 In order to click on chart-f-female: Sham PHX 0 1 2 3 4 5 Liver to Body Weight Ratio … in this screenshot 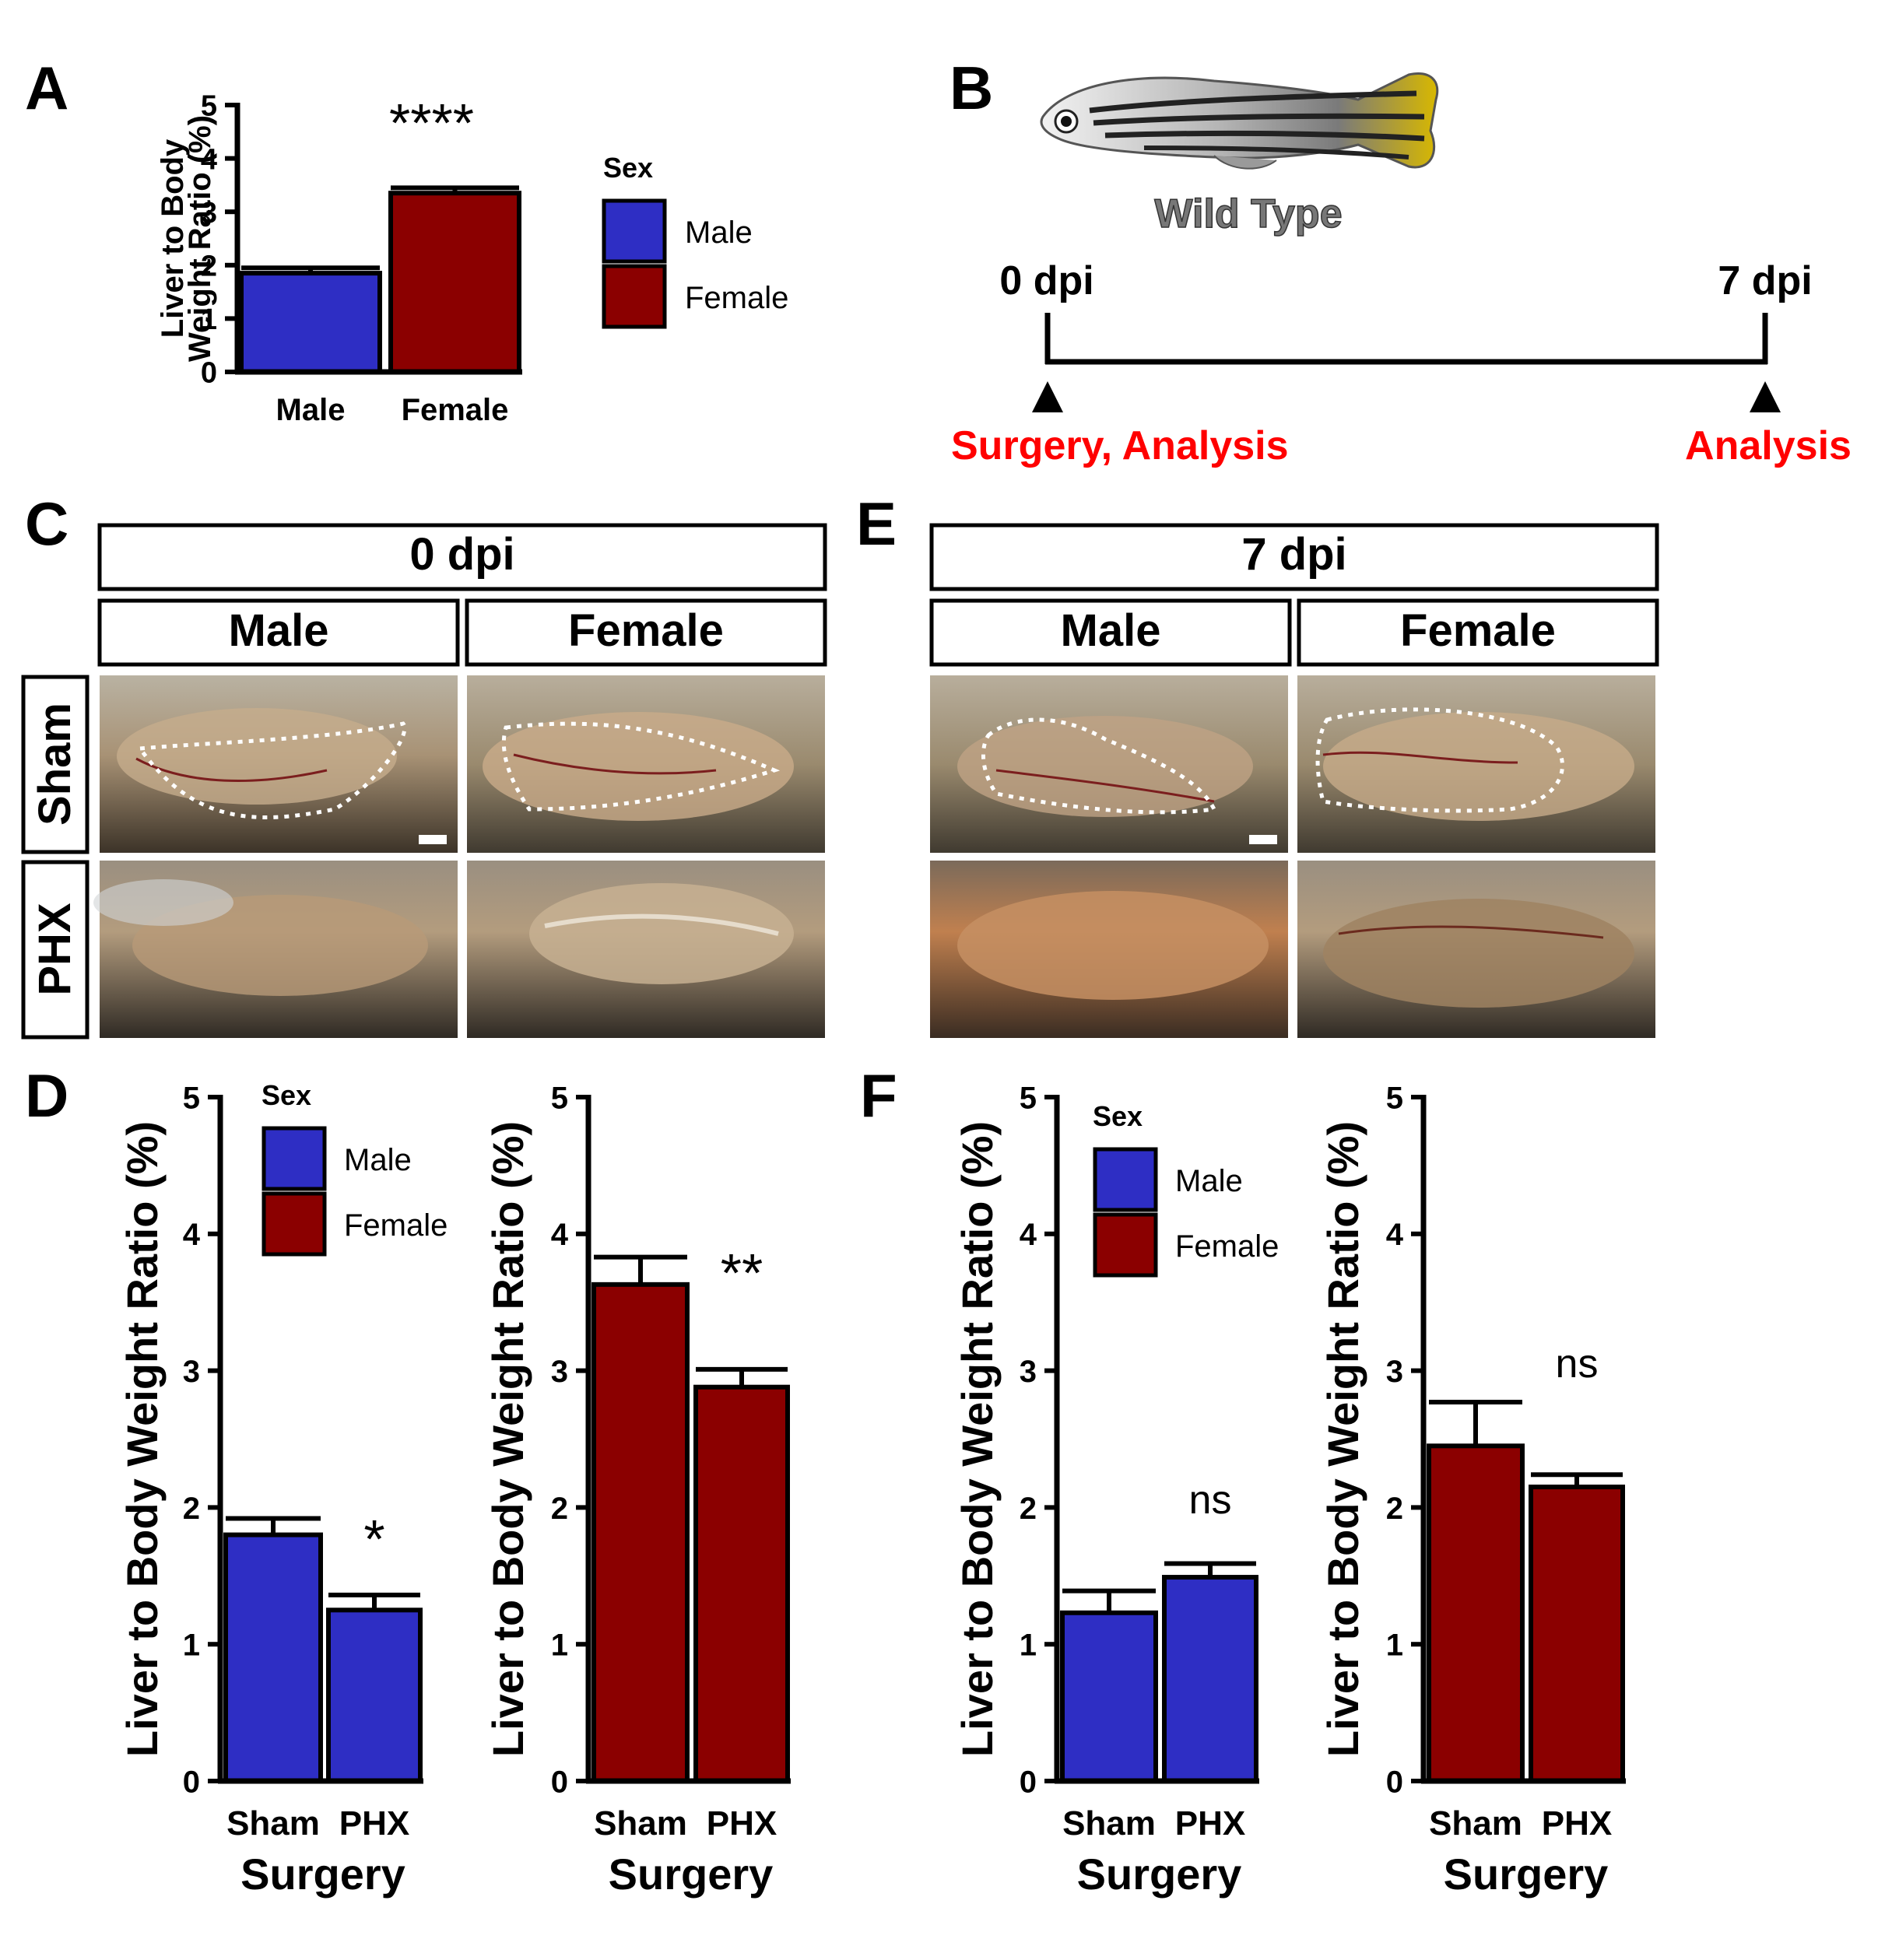, I will do `click(1472, 1490)`.